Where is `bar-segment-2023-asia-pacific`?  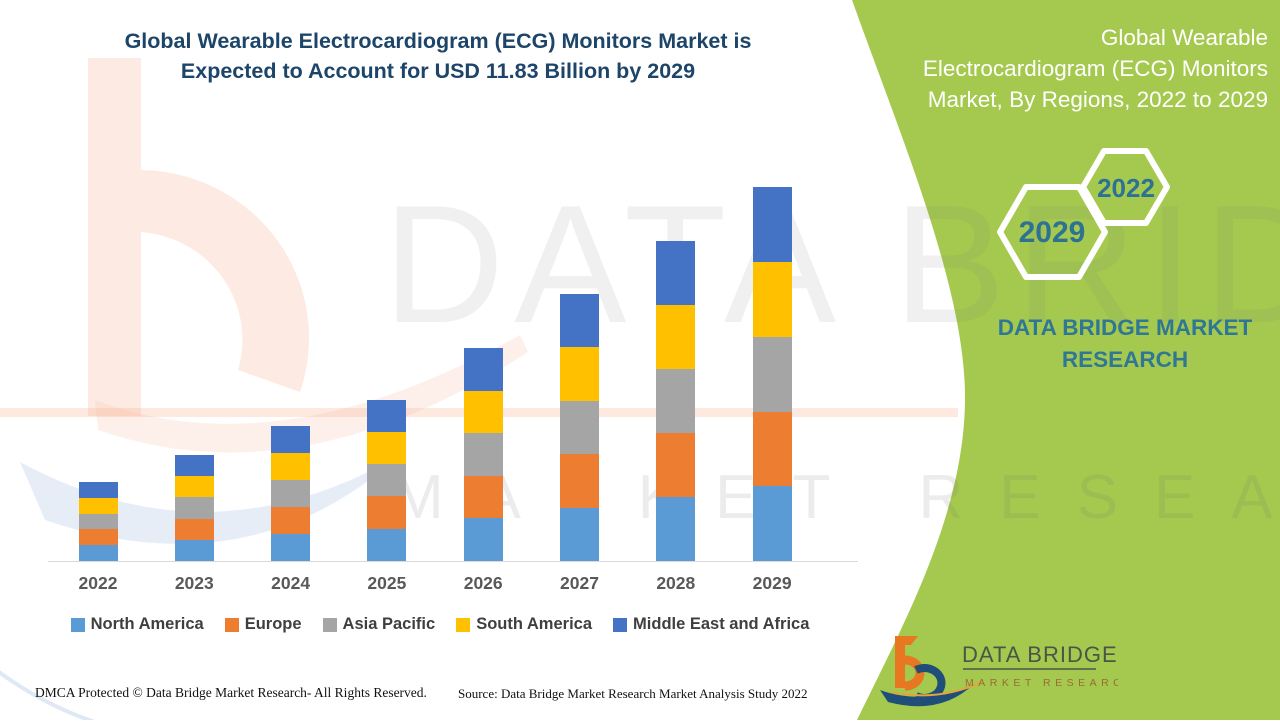 bar-segment-2023-asia-pacific is located at coordinates (194, 508).